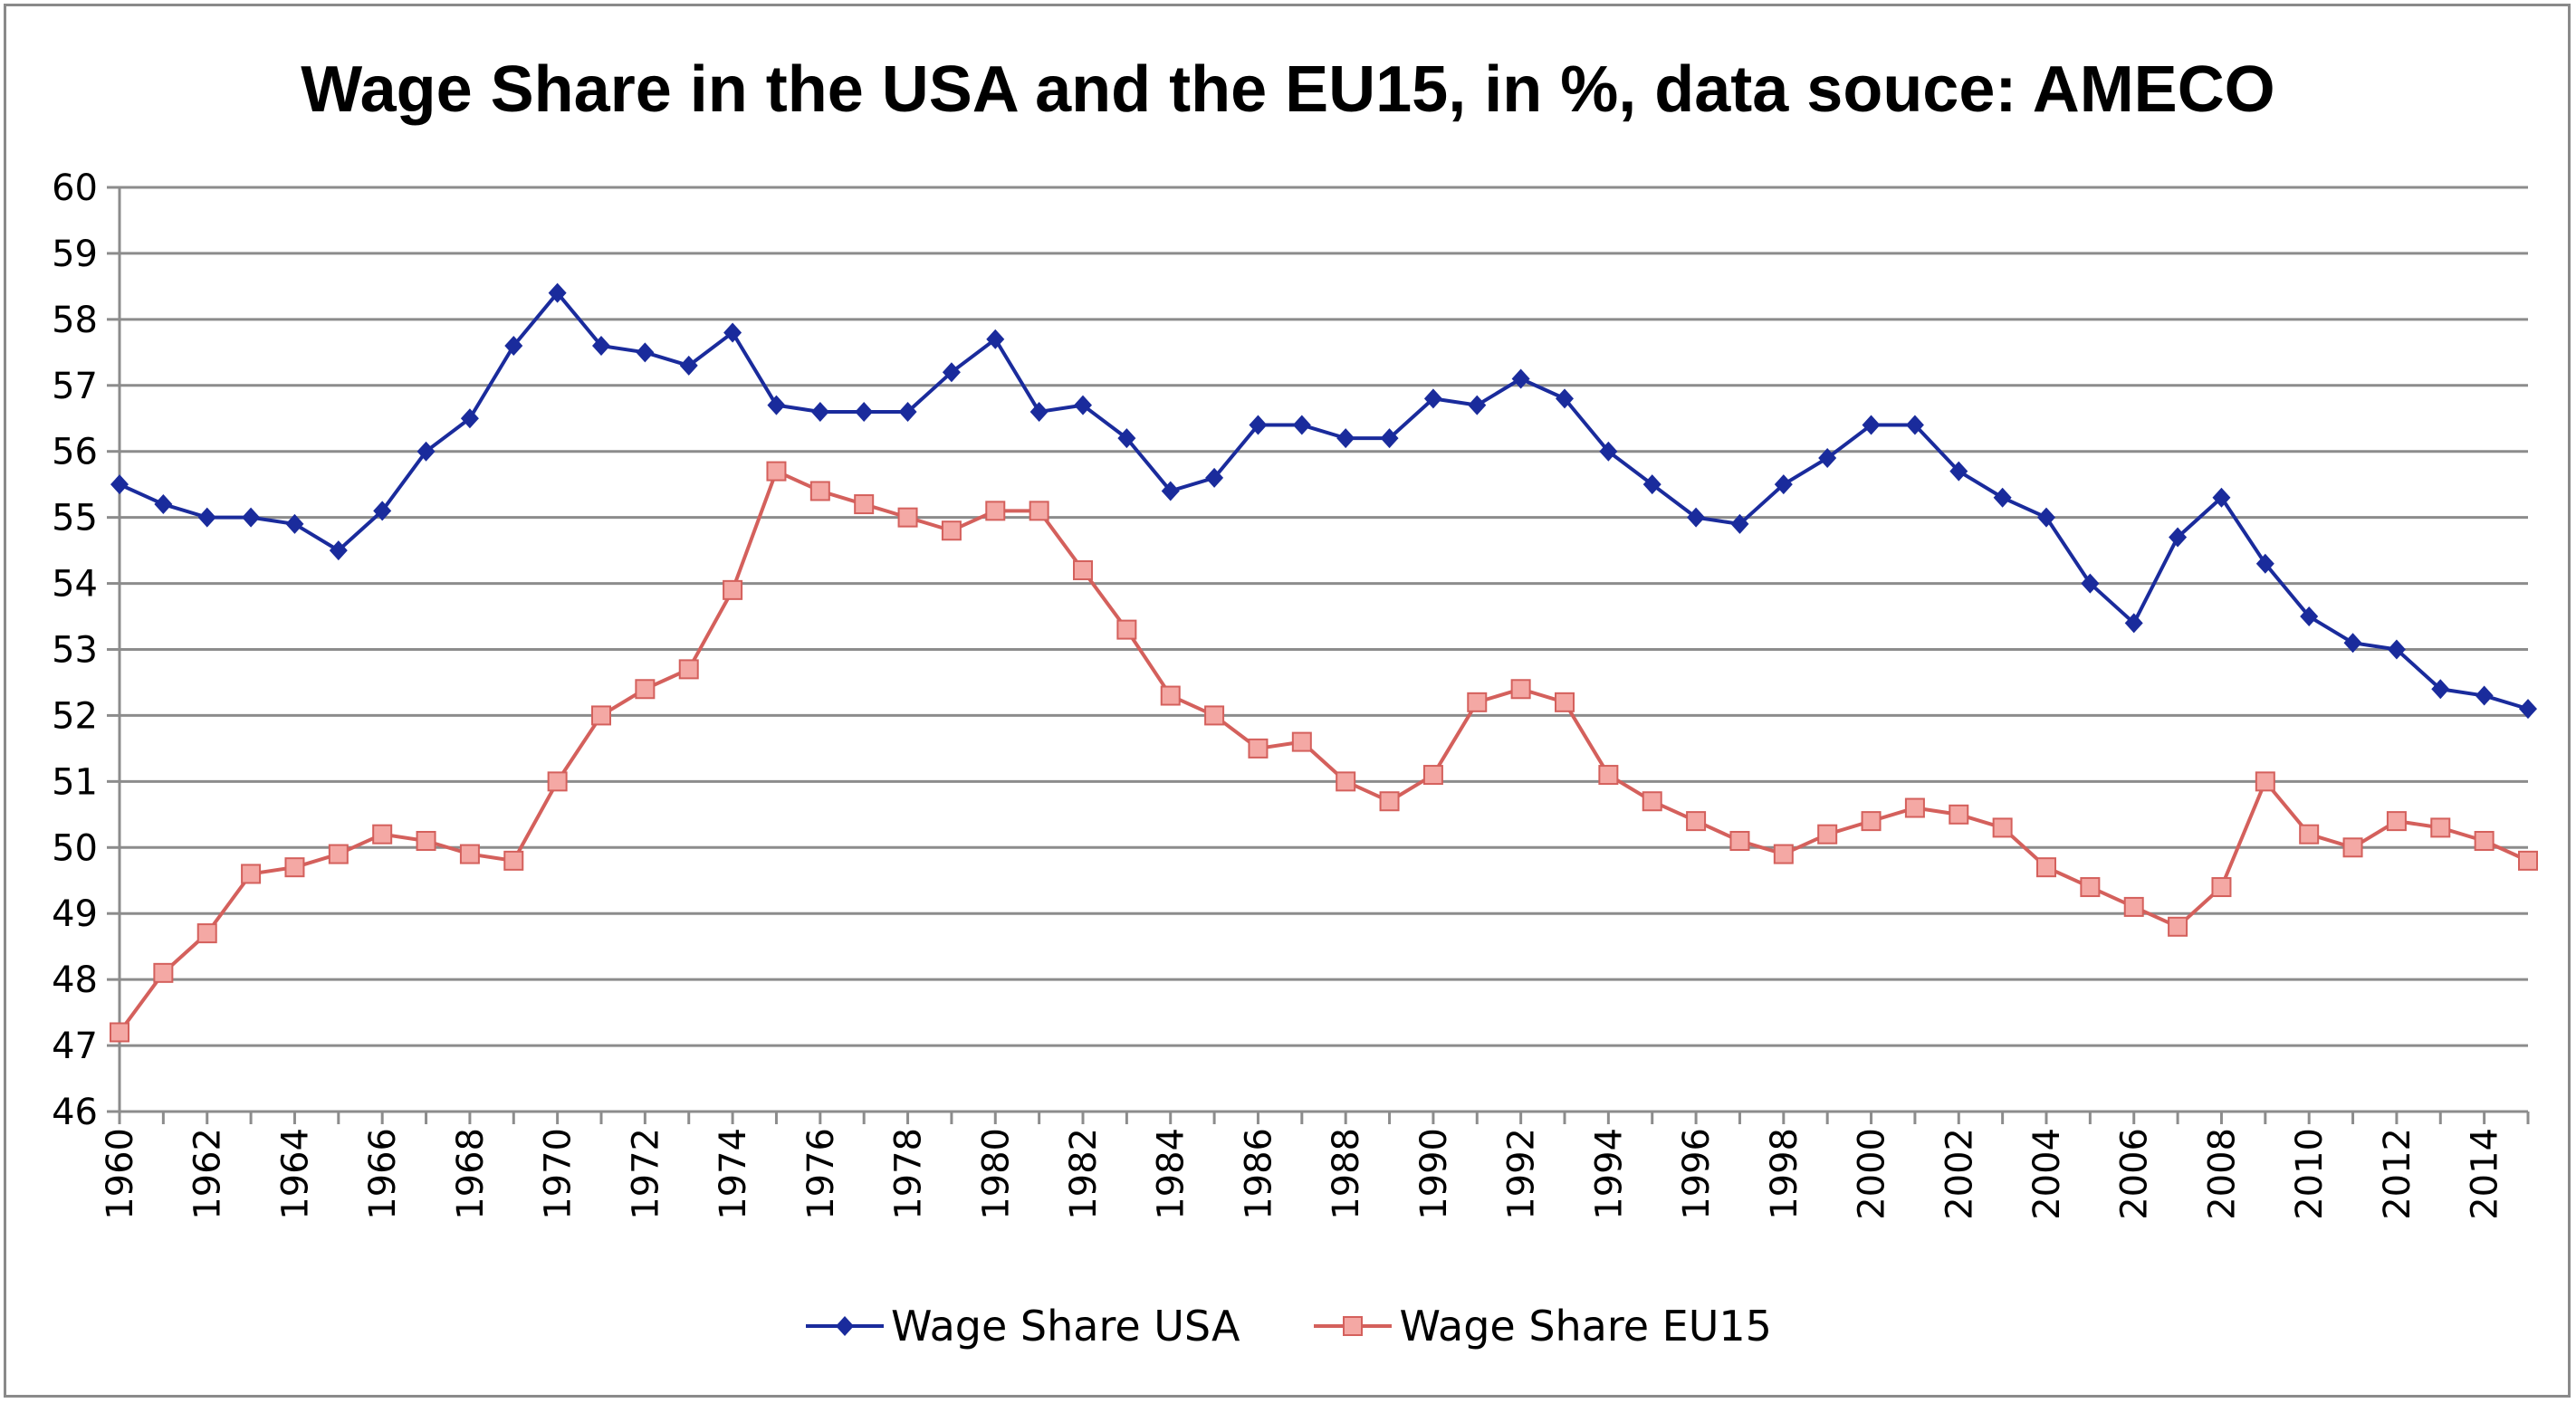 This screenshot has height=1403, width=2576. I want to click on x-tick-label: 2014, so click(2485, 1174).